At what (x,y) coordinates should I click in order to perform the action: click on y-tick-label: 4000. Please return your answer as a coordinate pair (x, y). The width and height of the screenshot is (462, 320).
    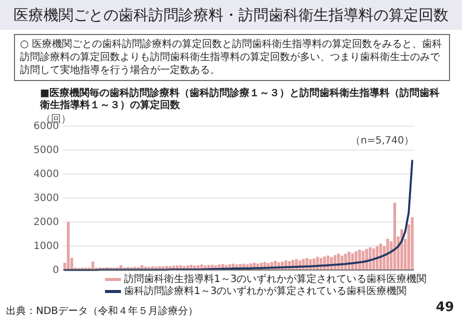
    Looking at the image, I should click on (46, 174).